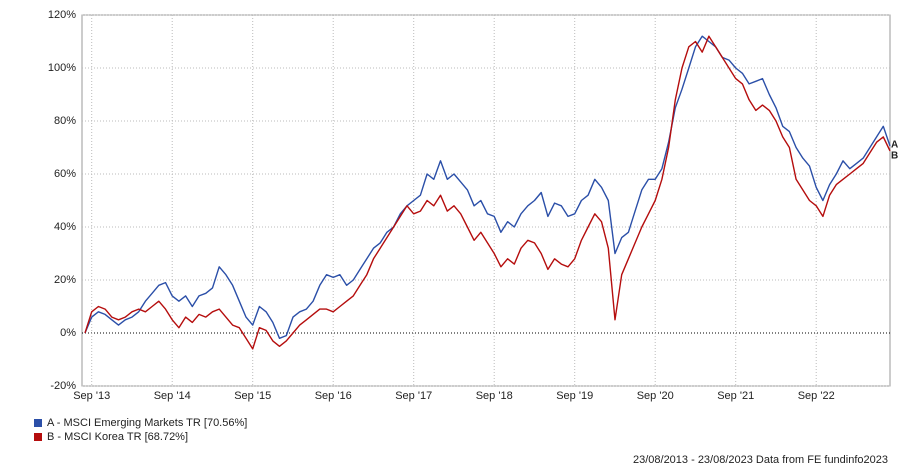  Describe the element at coordinates (65, 280) in the screenshot. I see `y-tick-label: 20%` at that location.